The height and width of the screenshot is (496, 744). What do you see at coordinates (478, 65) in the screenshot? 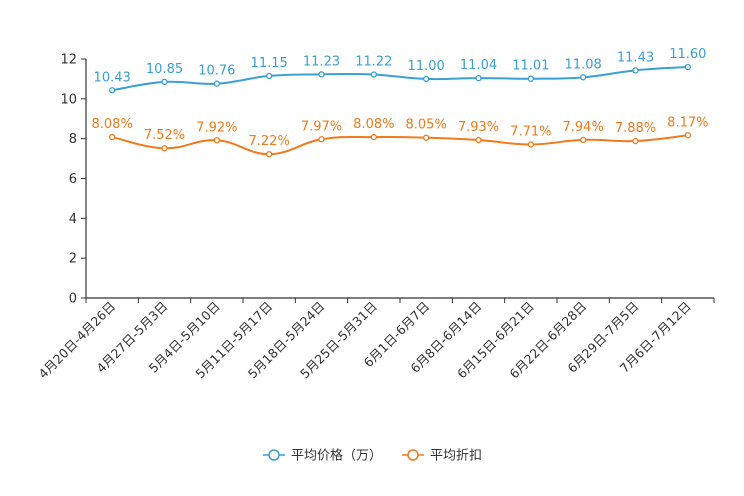
I see `data-label: 11.04` at bounding box center [478, 65].